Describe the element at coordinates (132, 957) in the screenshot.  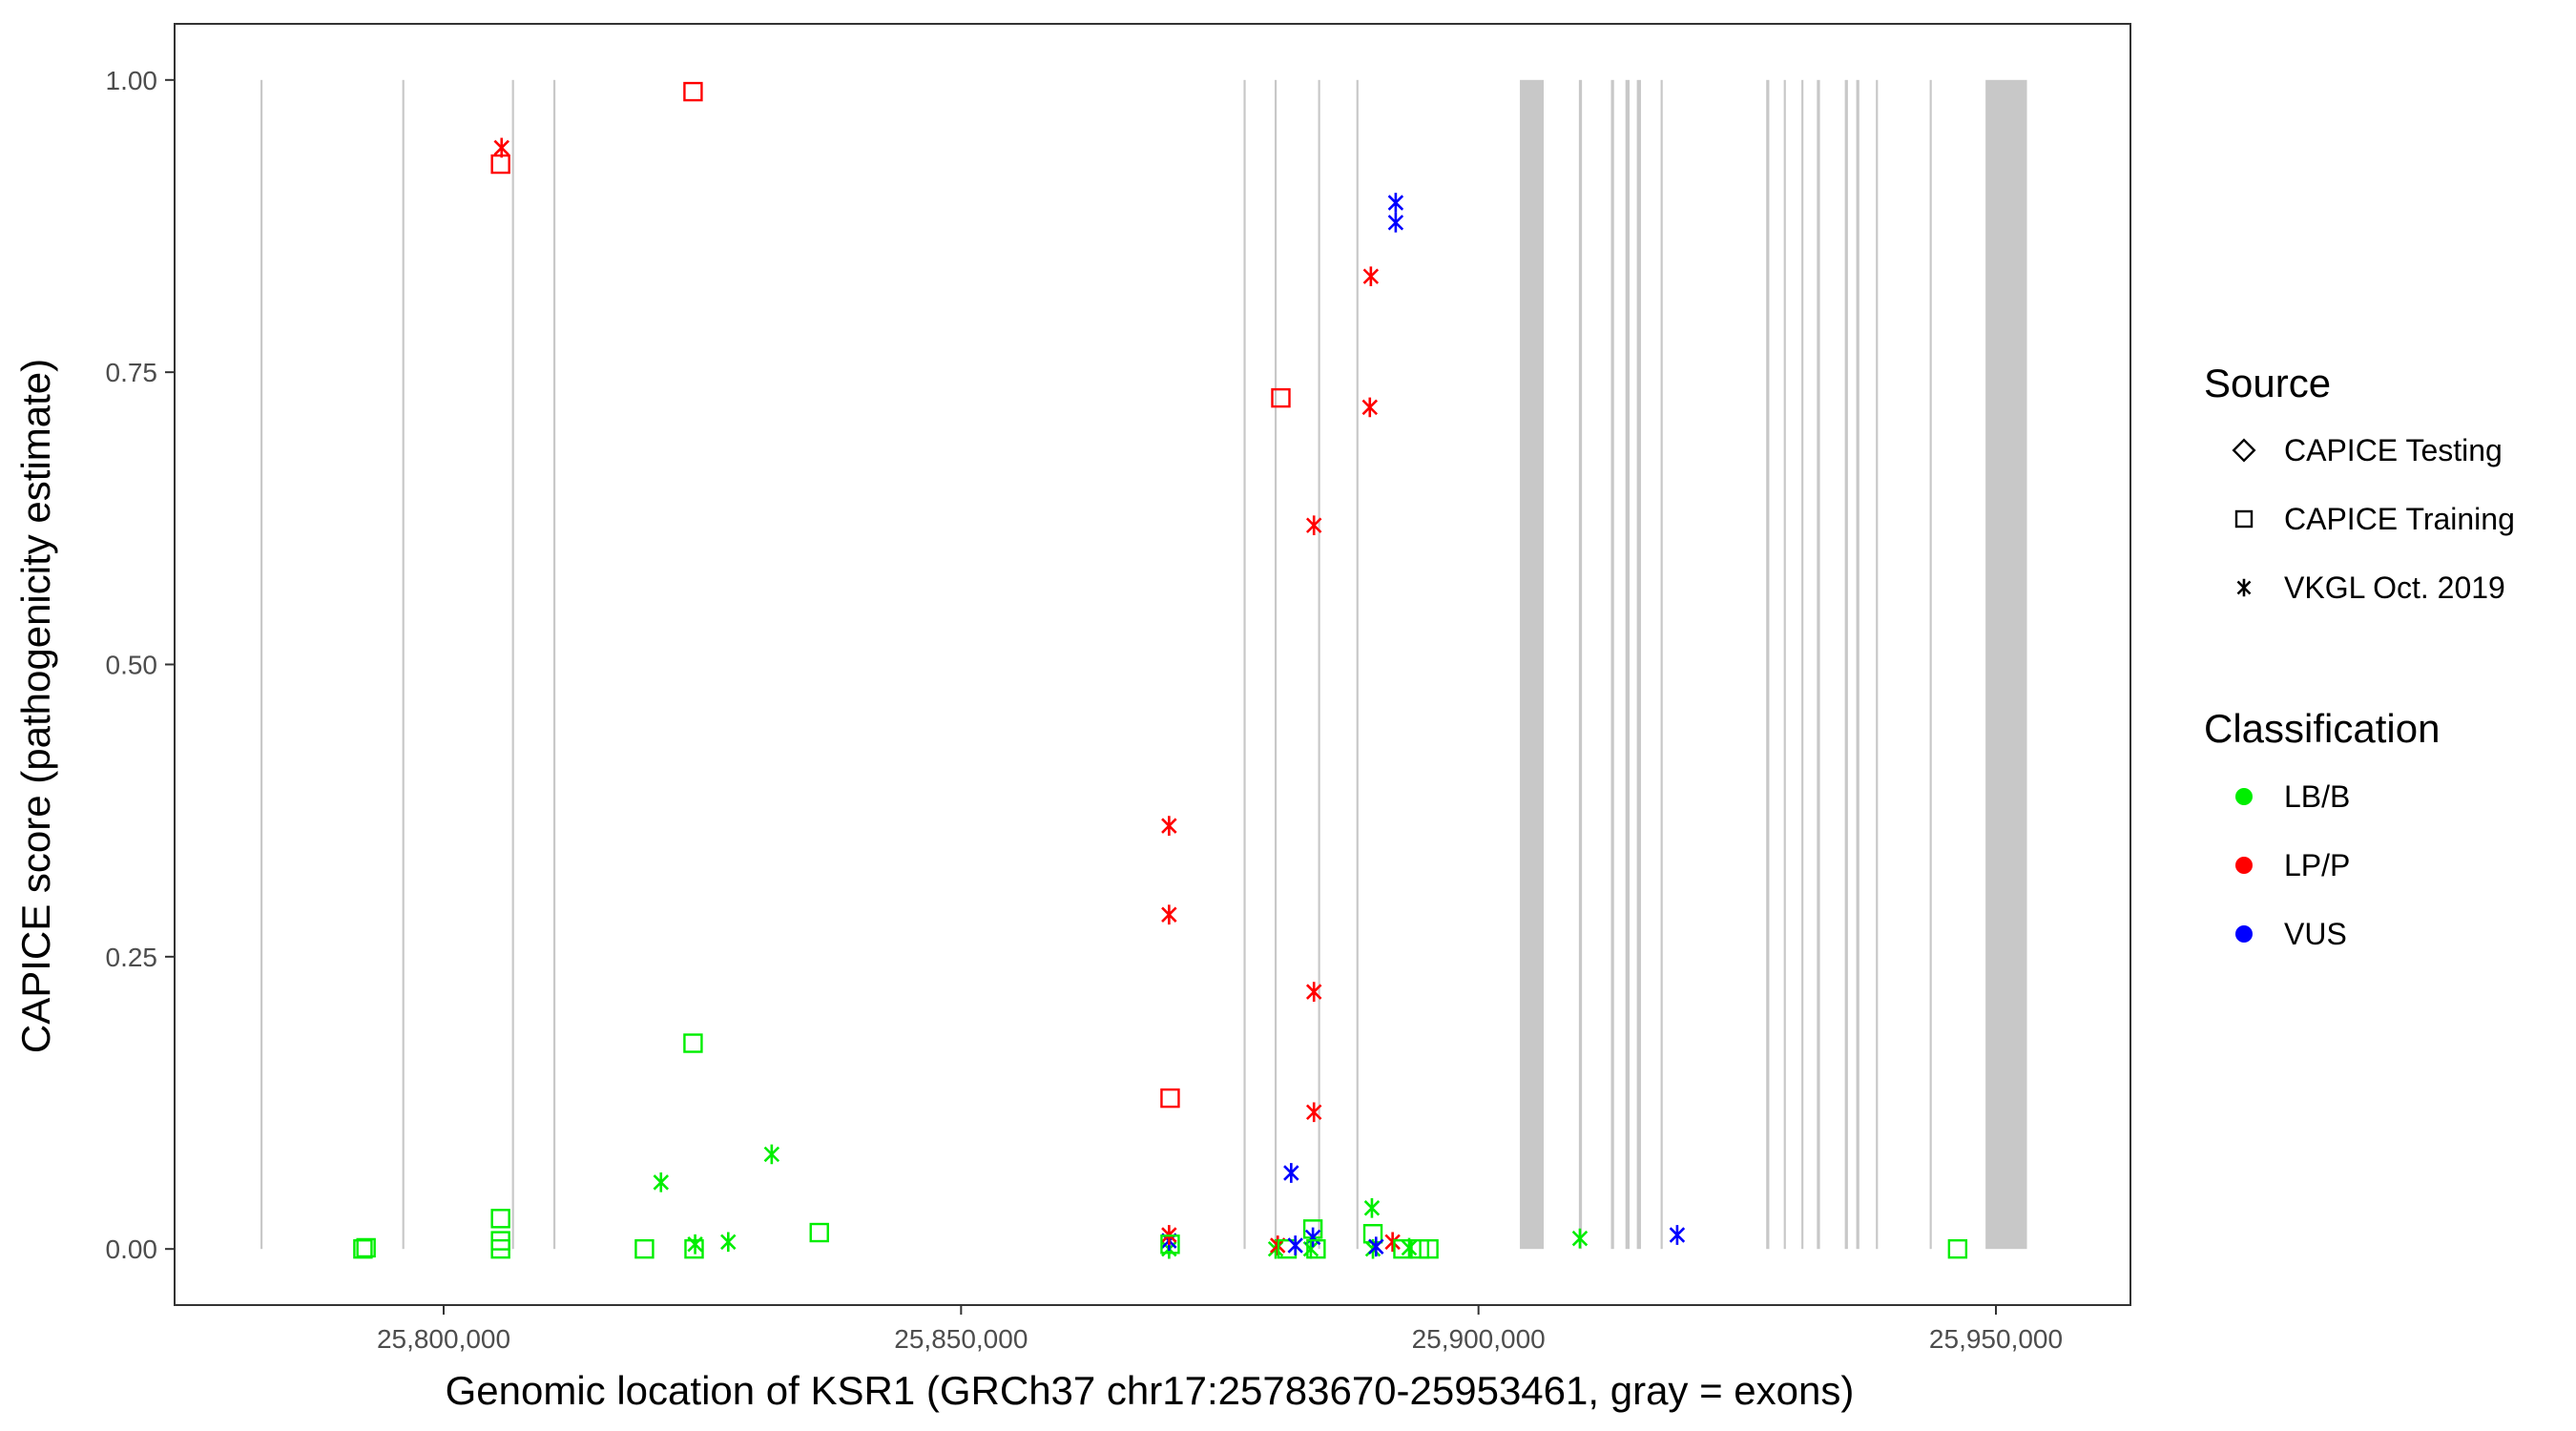
I see `y-tick-label: 0.25` at that location.